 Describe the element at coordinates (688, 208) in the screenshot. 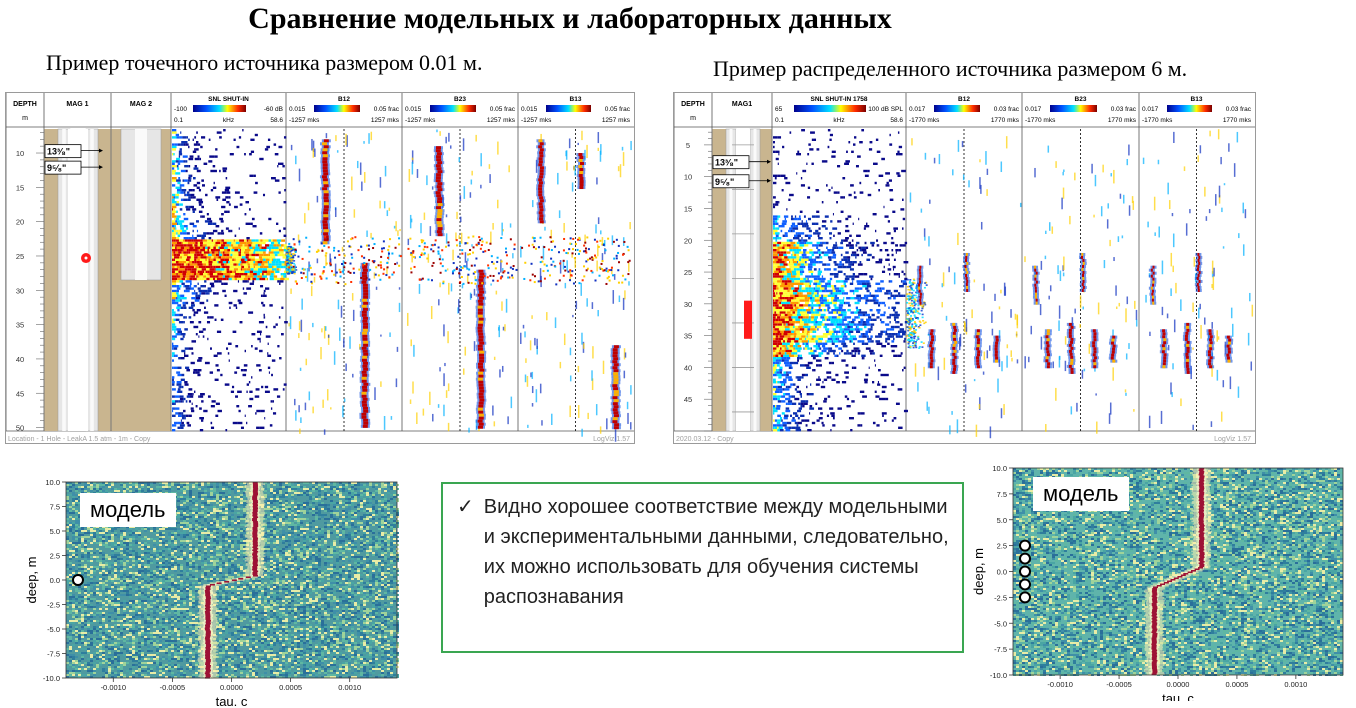

I see `depth-tick-label: 15` at that location.